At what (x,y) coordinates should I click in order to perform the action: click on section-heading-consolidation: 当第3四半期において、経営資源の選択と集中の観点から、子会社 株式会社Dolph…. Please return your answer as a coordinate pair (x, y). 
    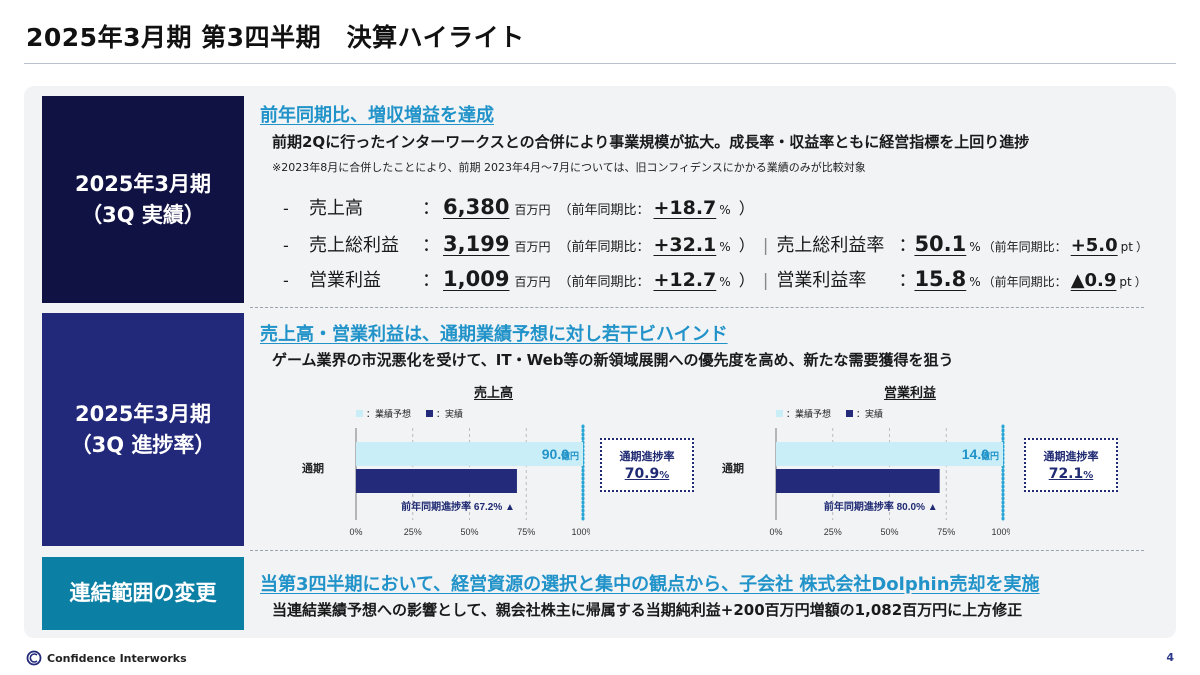
    Looking at the image, I should click on (650, 584).